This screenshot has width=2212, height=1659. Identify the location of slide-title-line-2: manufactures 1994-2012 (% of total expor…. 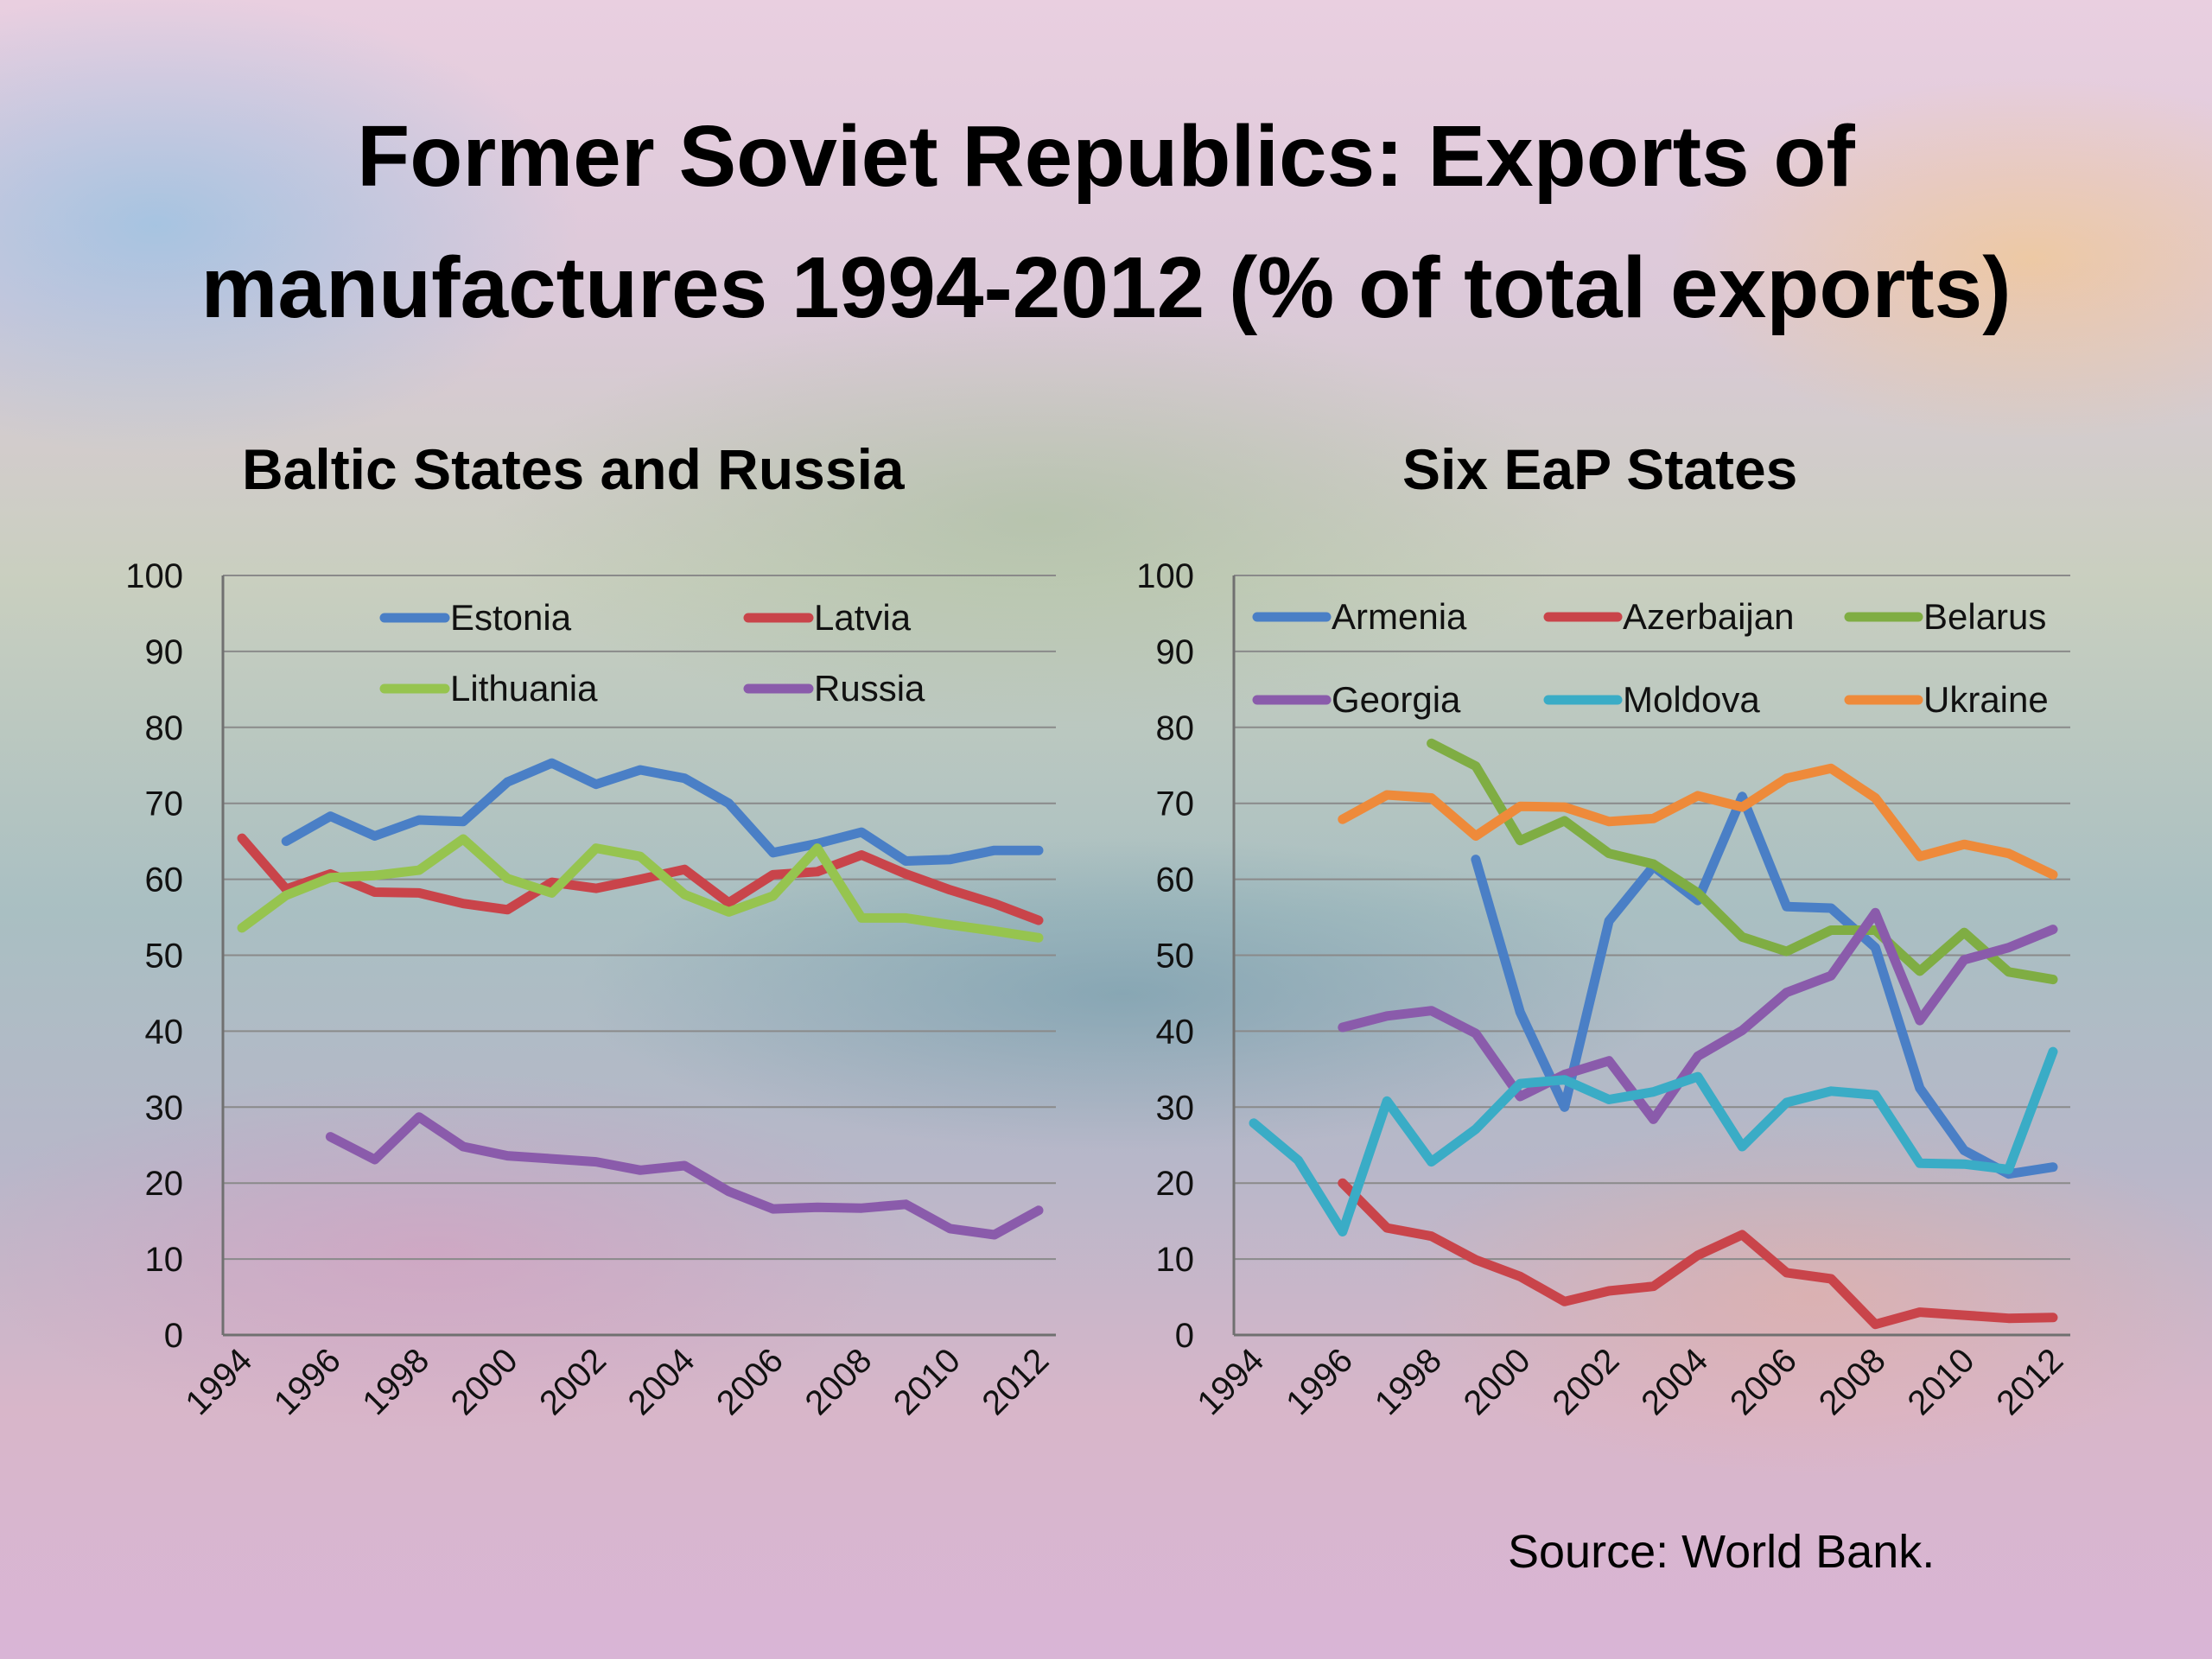
(1106, 287).